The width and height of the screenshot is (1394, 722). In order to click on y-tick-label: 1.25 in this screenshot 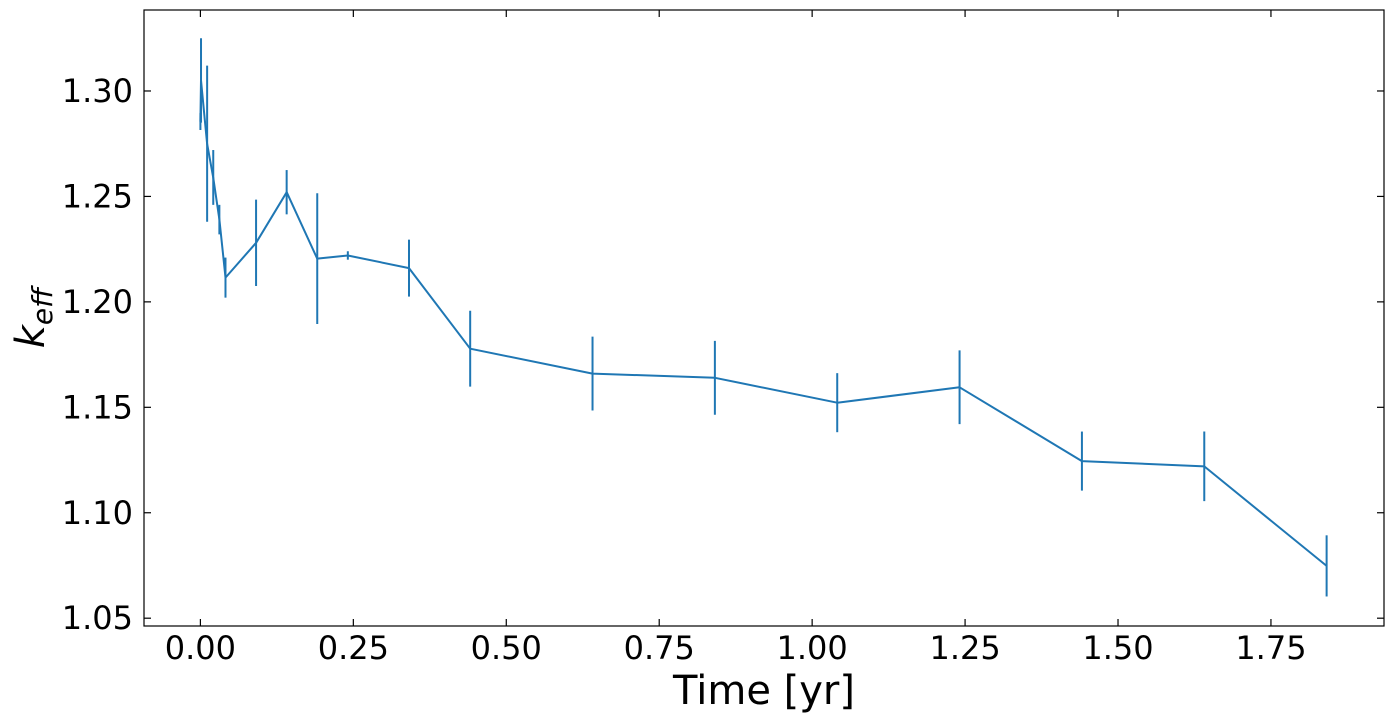, I will do `click(97, 196)`.